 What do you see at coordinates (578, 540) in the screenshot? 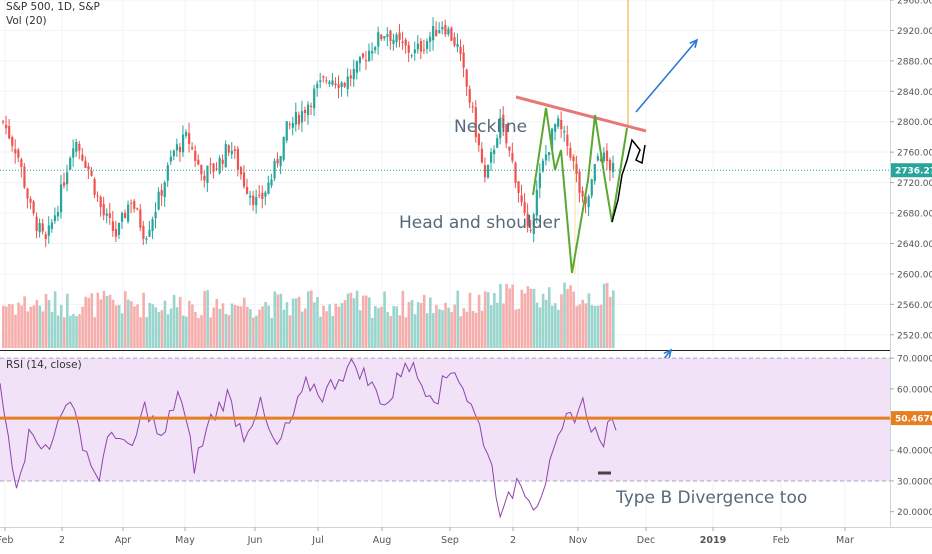
I see `time-tick-label: Nov` at bounding box center [578, 540].